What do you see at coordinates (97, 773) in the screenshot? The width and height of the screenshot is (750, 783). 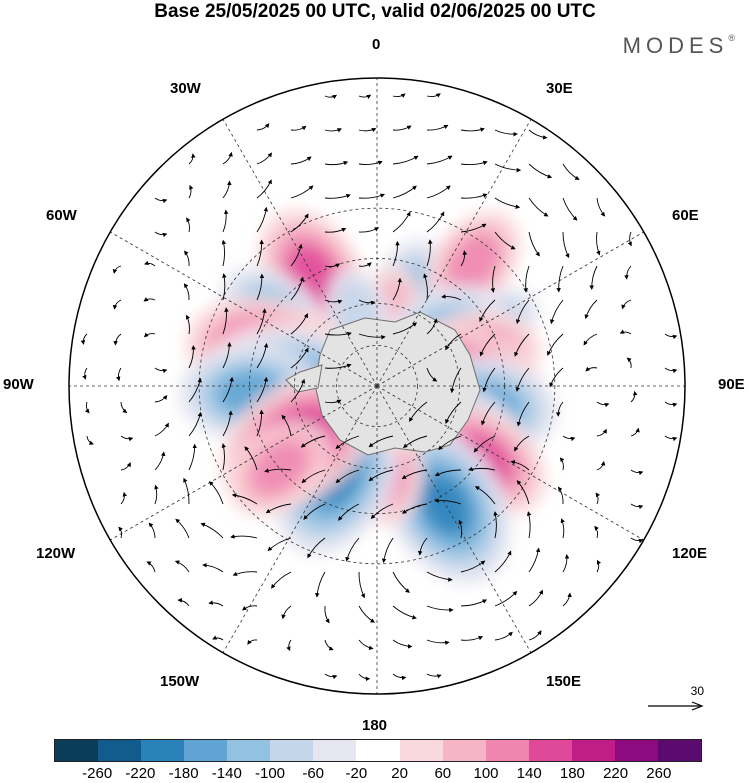 I see `colorbar-tick-label: -260` at bounding box center [97, 773].